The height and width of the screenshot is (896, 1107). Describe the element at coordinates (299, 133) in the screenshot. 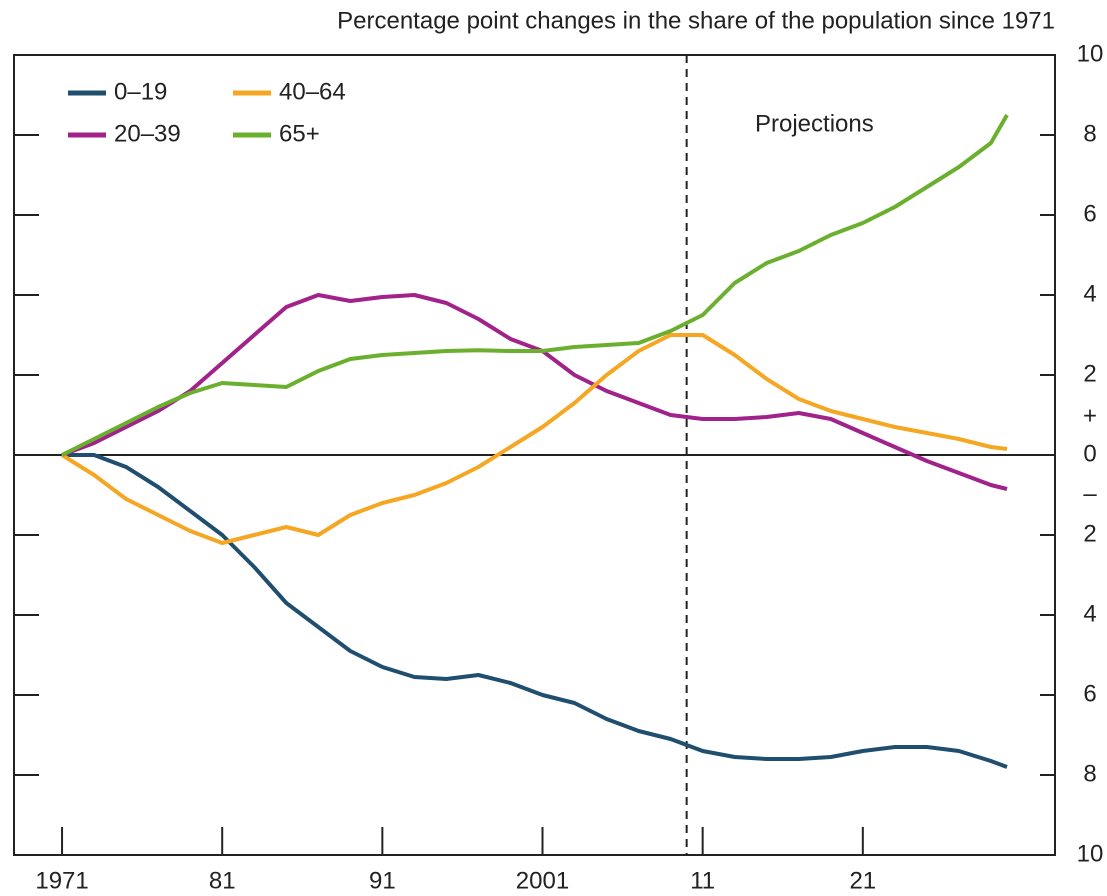

I see `legend-label: 65+` at that location.